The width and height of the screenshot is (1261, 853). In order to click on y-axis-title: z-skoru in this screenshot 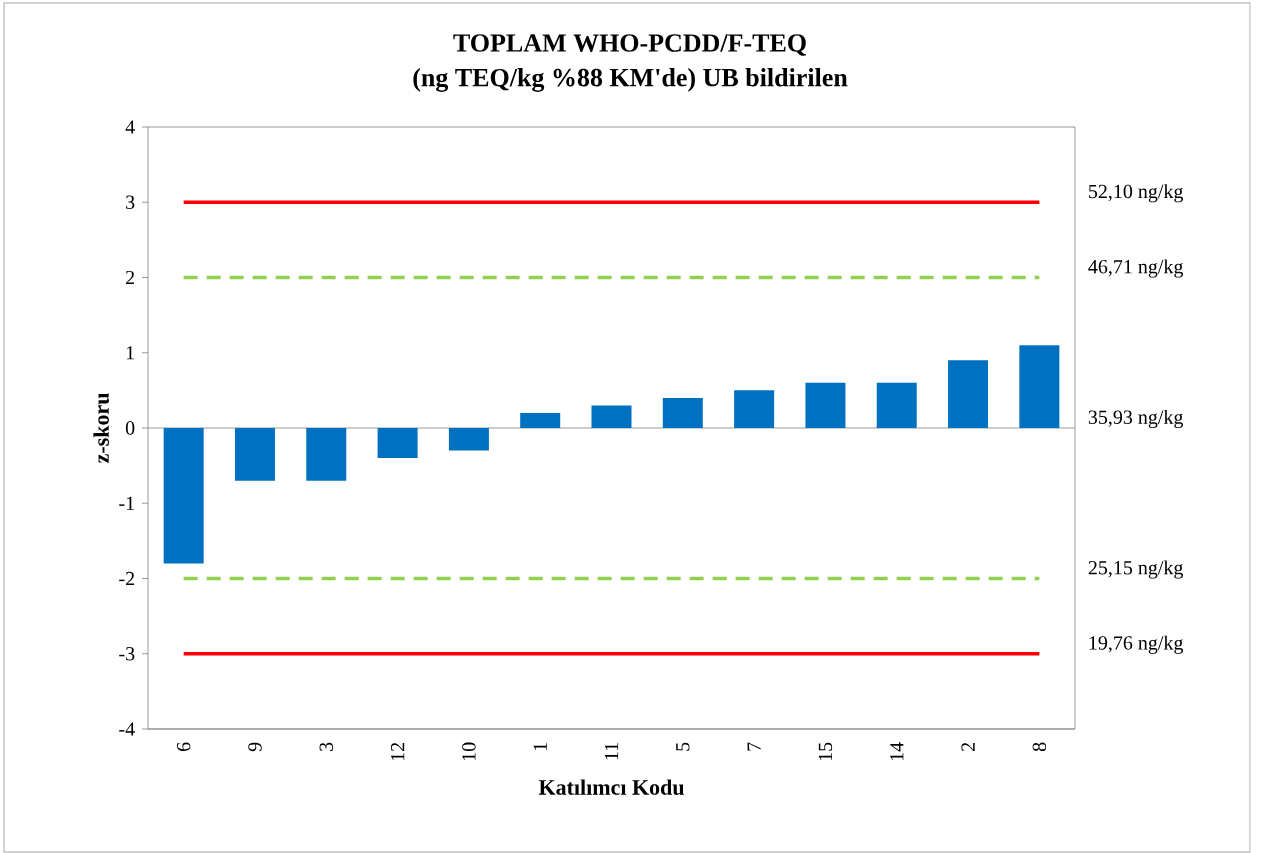, I will do `click(101, 428)`.